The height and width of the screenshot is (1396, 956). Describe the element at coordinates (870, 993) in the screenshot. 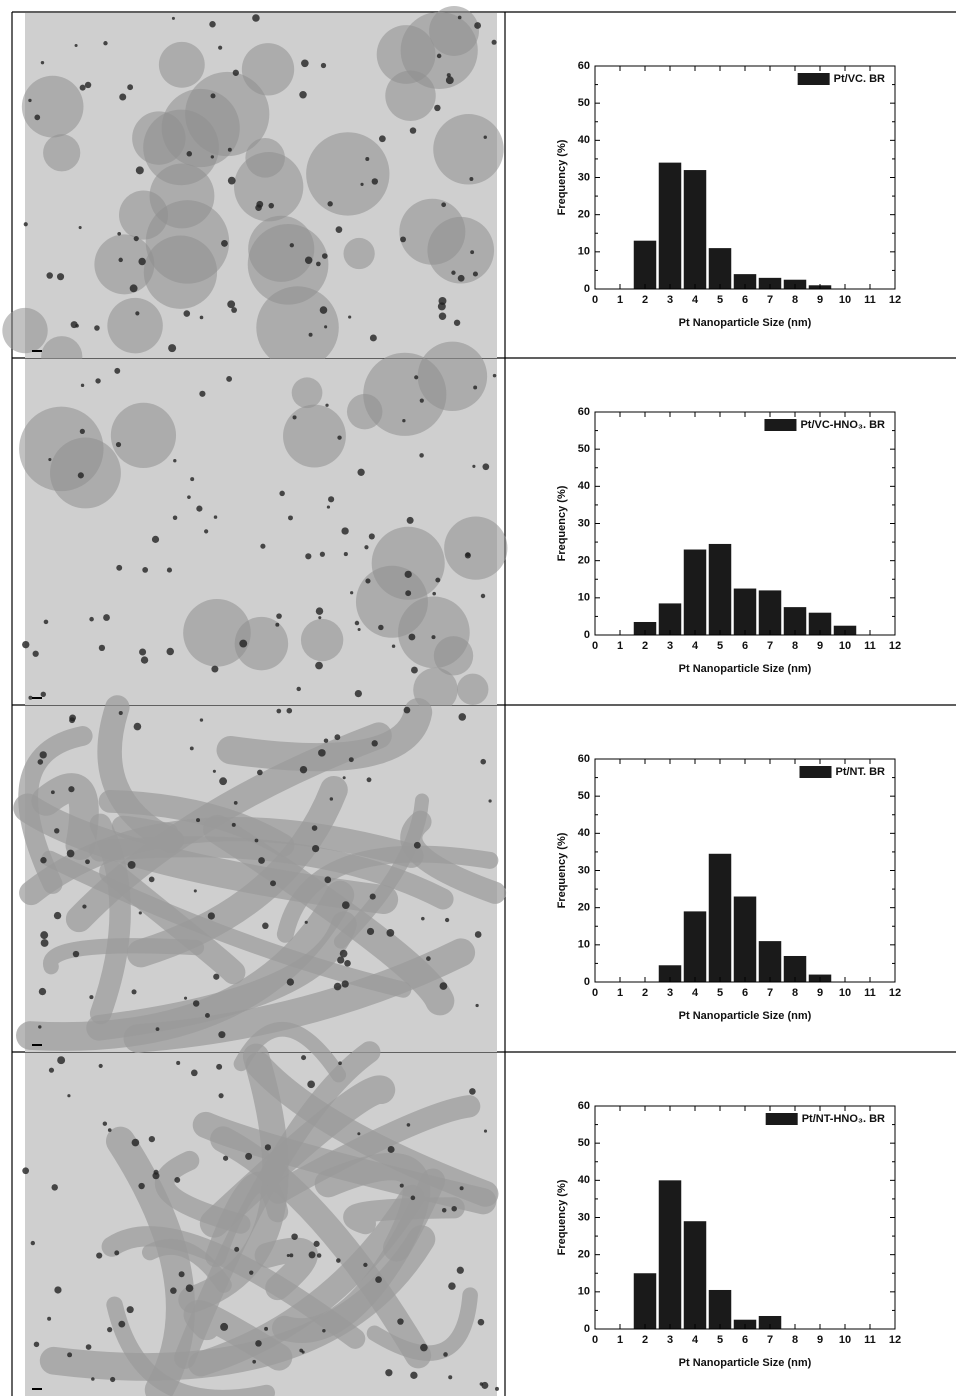

I see `x-tick-label: 11` at that location.